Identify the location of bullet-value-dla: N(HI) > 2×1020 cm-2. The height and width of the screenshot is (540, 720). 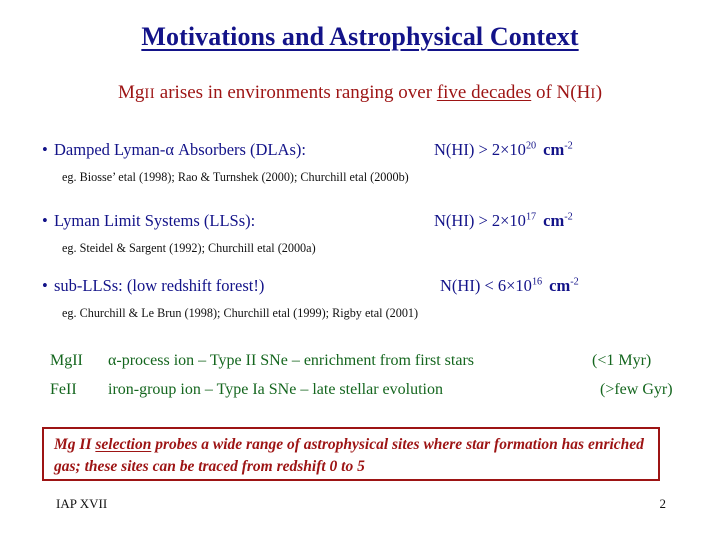
(503, 150).